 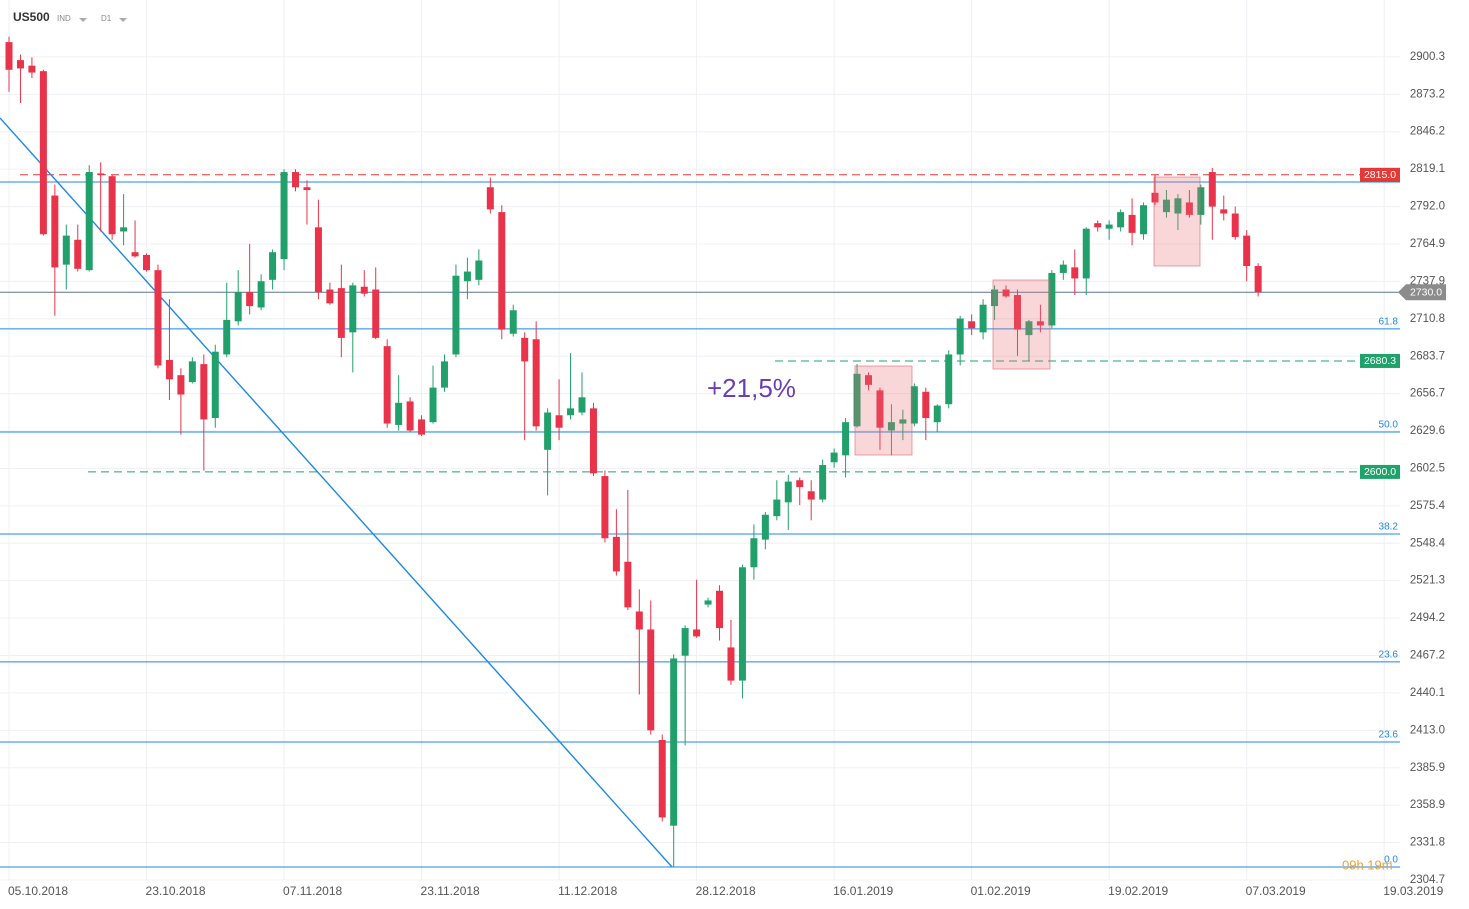 What do you see at coordinates (1426, 293) in the screenshot?
I see `current-price-label: 2730.0` at bounding box center [1426, 293].